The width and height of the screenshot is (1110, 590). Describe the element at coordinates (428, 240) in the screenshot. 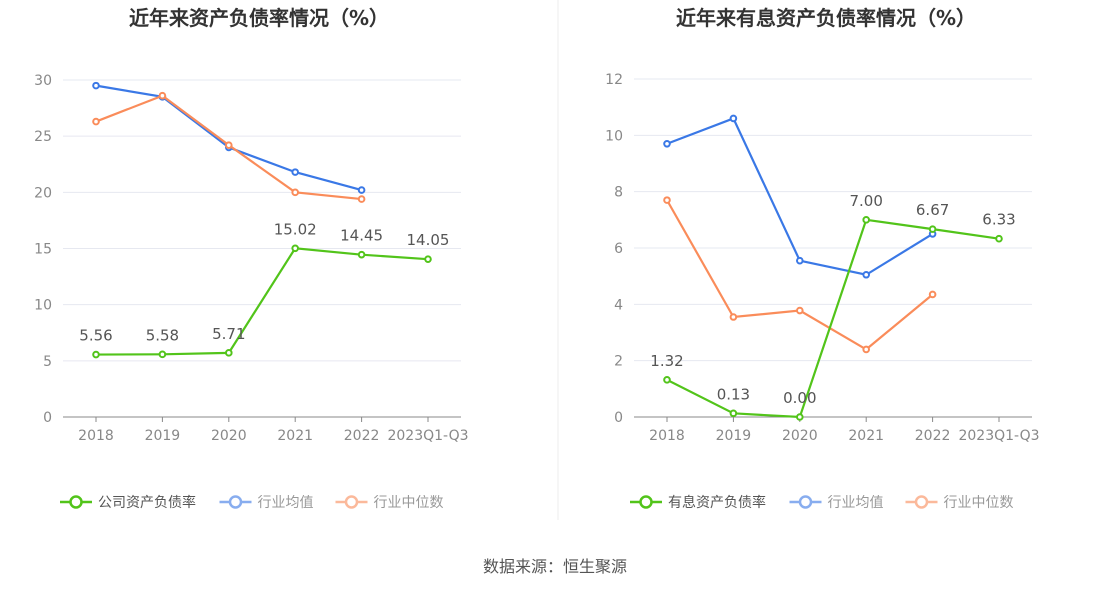

I see `data-label: 14.05` at that location.